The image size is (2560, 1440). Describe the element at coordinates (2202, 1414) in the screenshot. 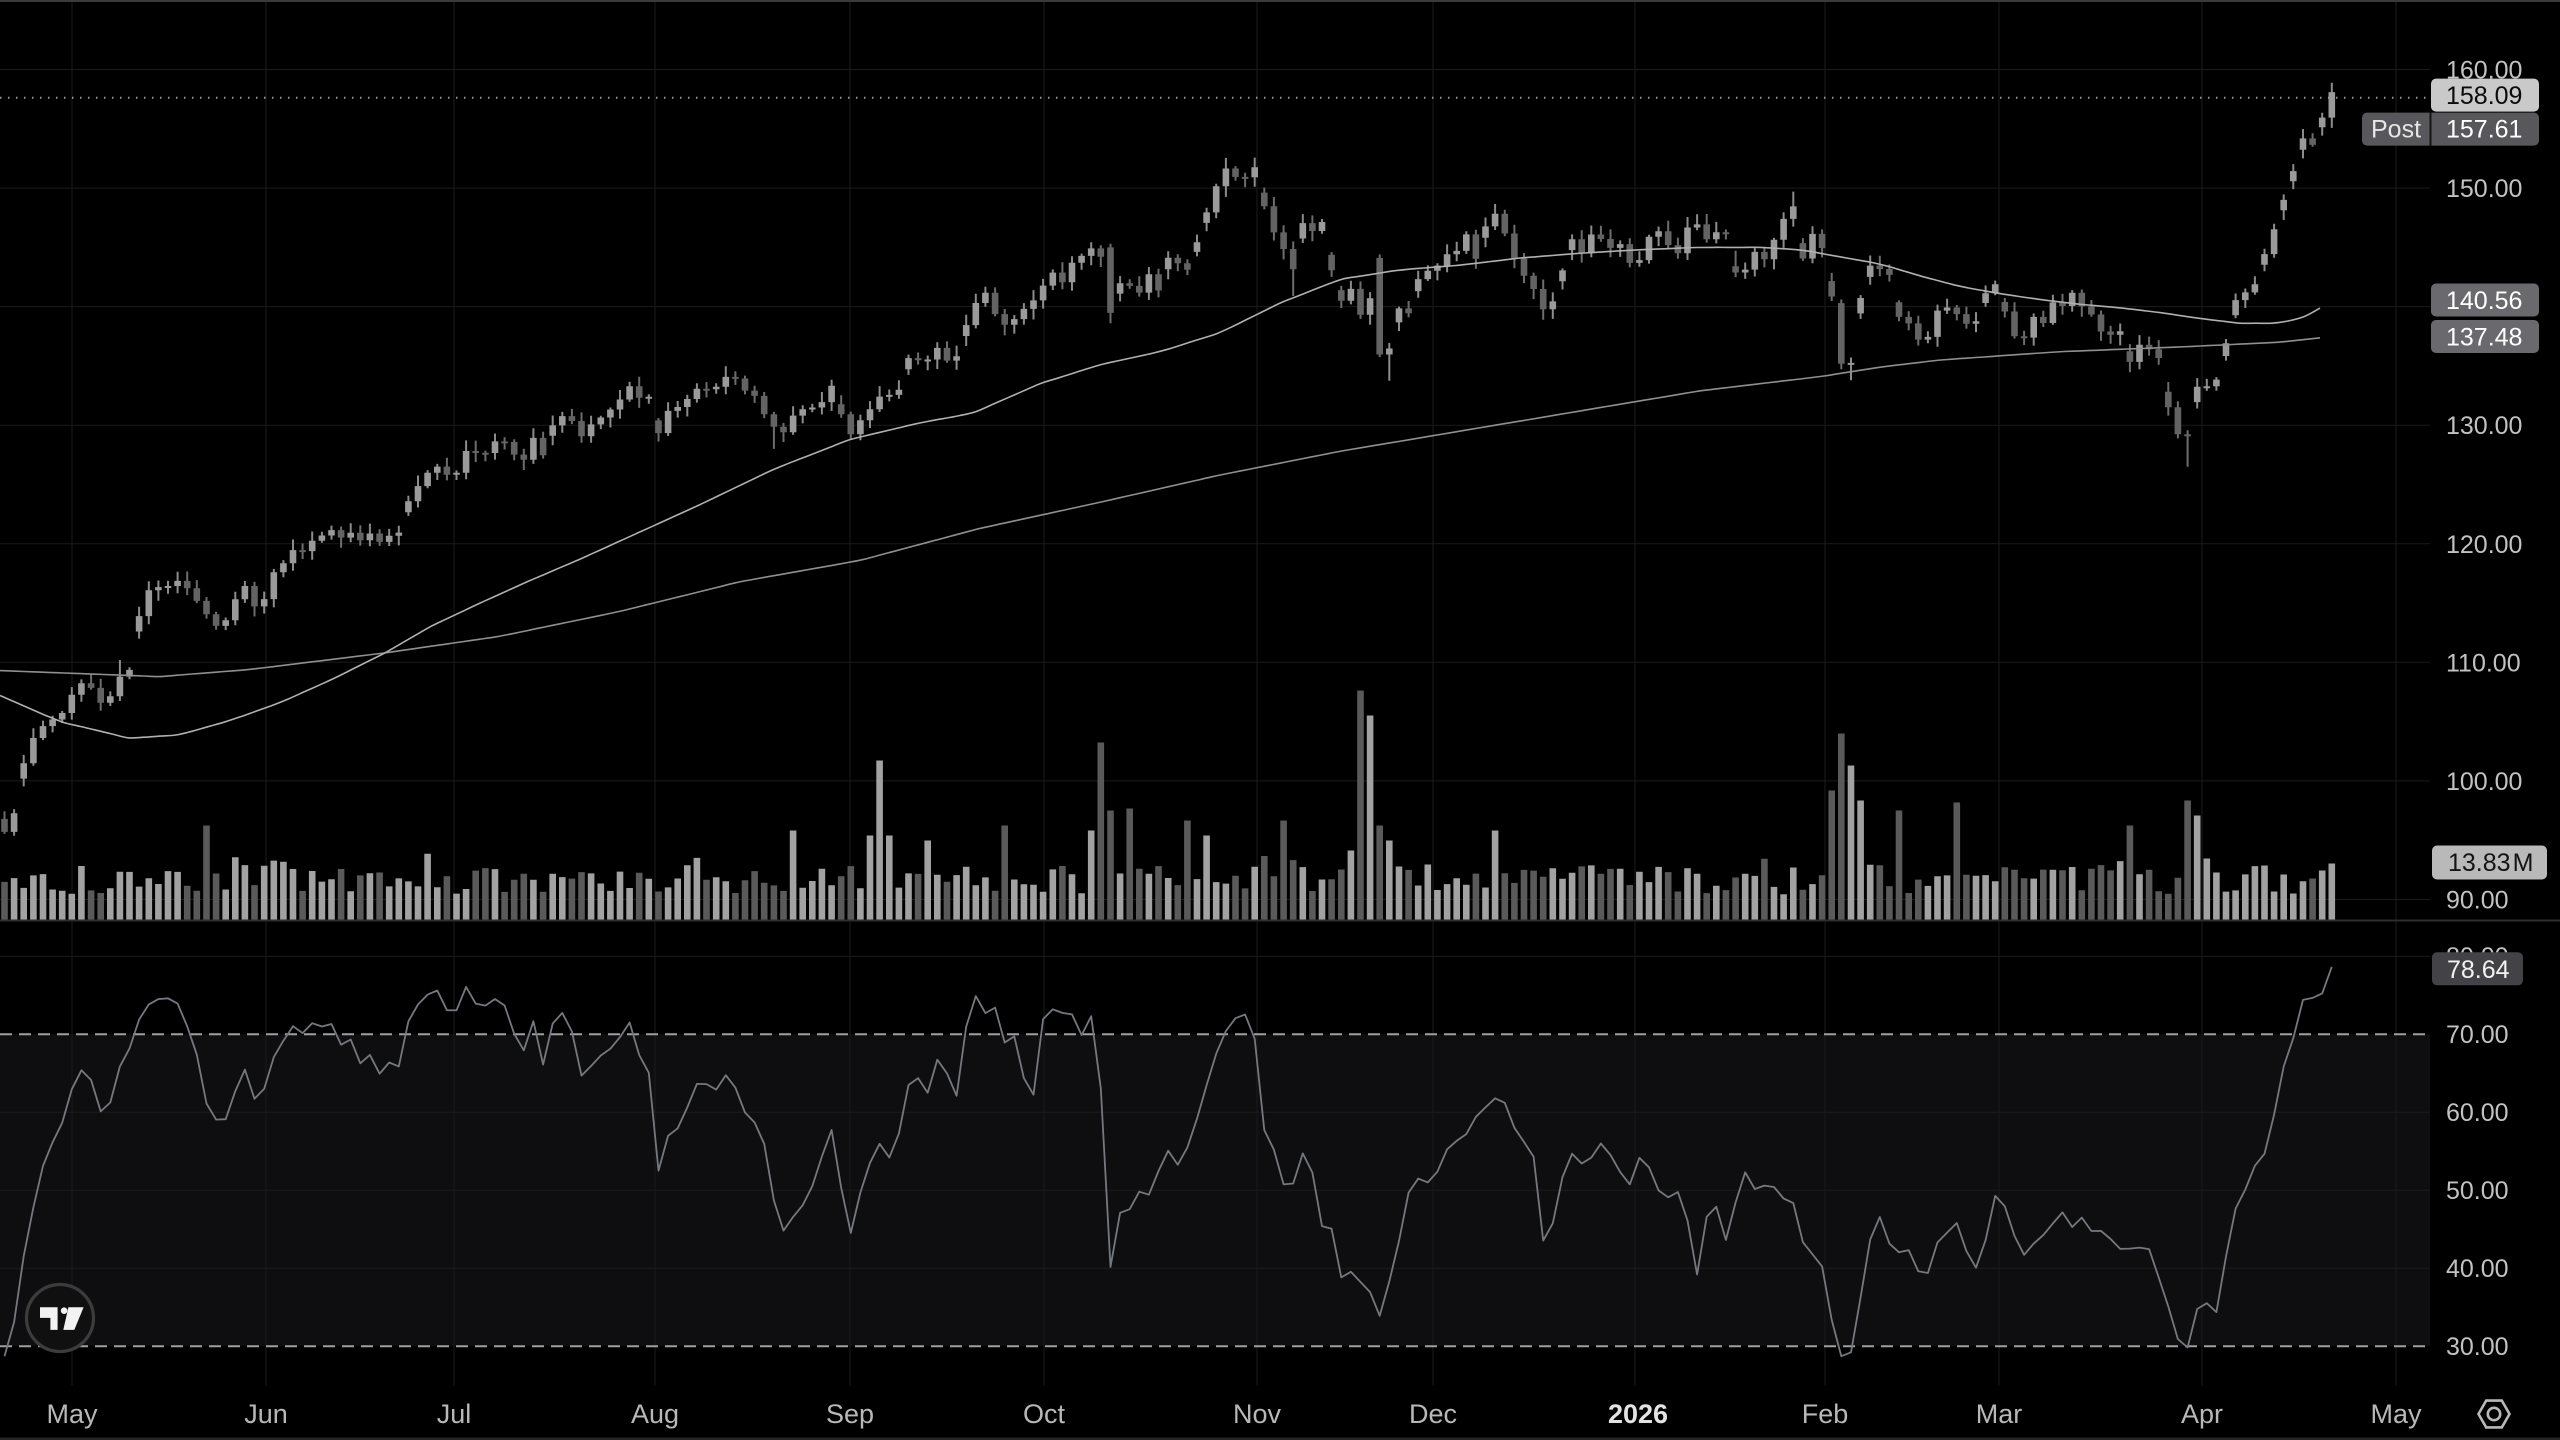

I see `svg-text: Apr` at that location.